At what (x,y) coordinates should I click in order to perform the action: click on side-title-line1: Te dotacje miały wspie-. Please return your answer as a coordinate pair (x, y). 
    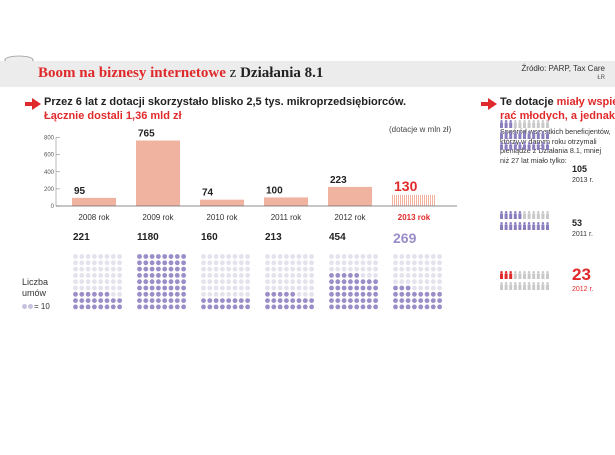
    Looking at the image, I should click on (557, 102).